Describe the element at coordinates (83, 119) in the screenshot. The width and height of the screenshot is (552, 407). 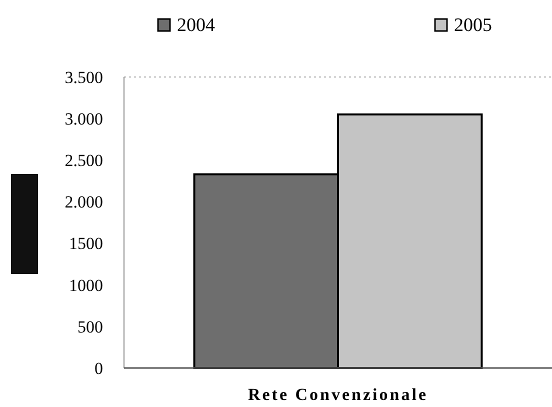
I see `y-tick-label: 3.000` at that location.